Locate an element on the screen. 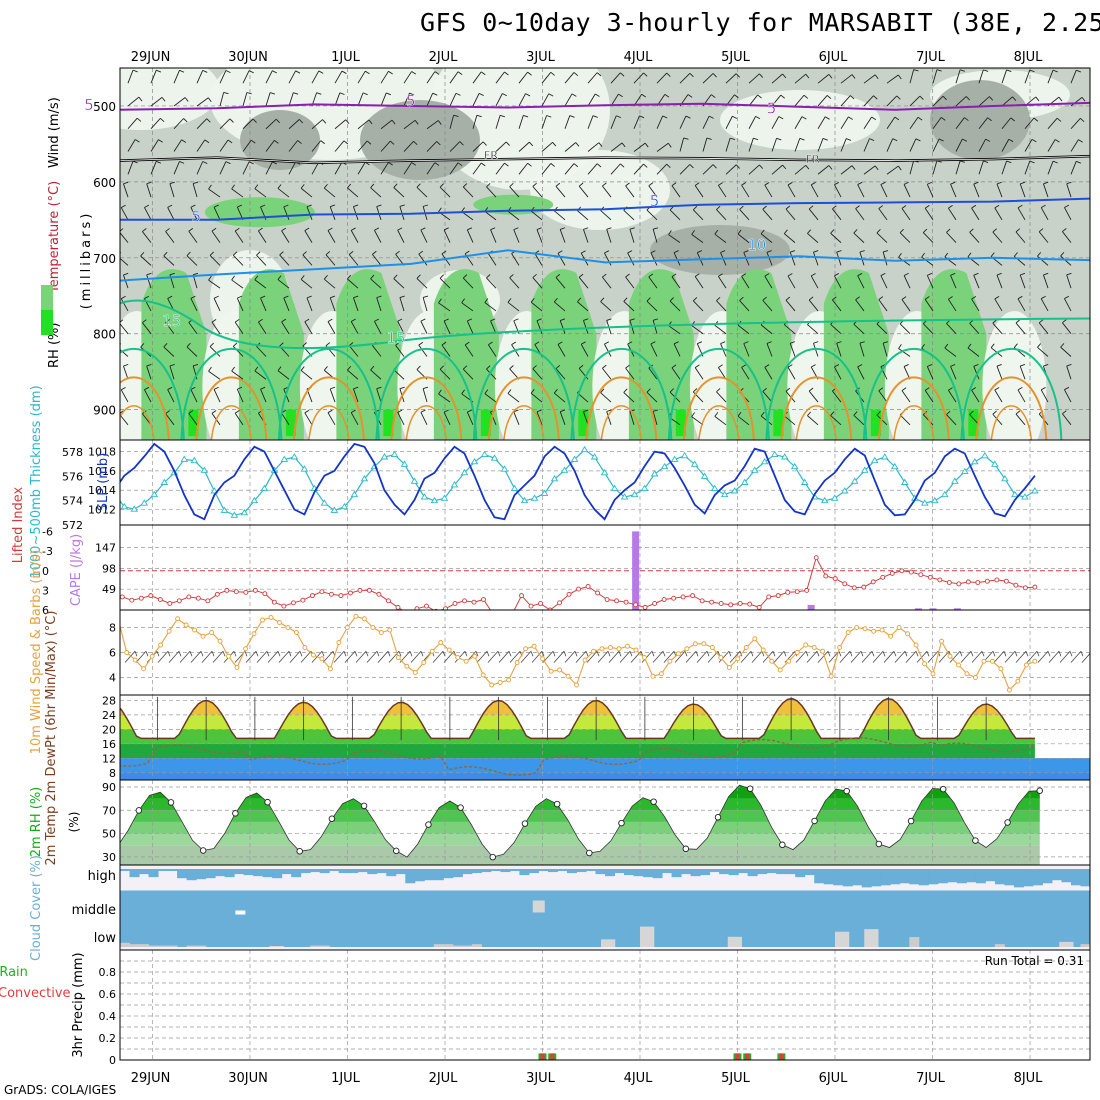  rh-bright-band is located at coordinates (290, 423).